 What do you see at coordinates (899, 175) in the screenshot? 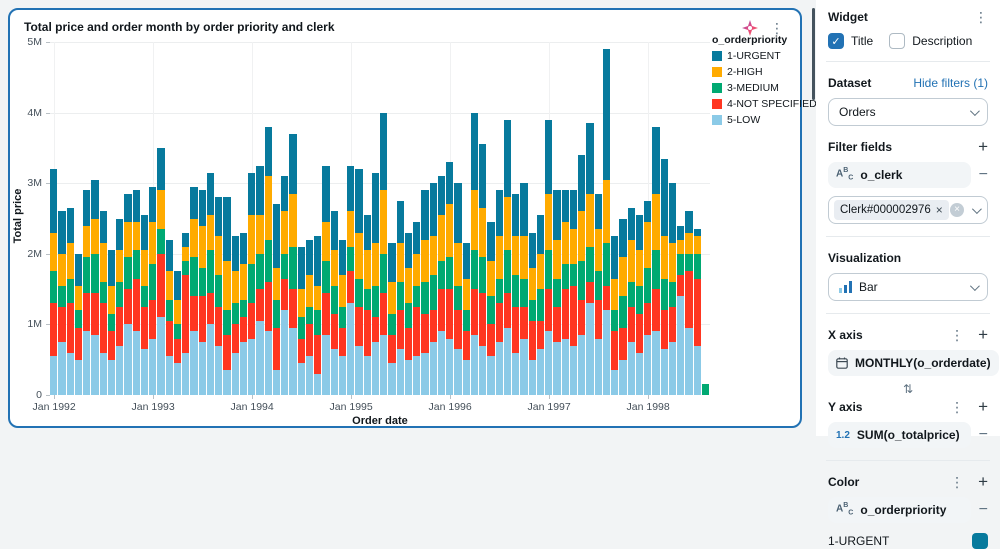
I see `filter-field-chip: ABC o_clerk` at bounding box center [899, 175].